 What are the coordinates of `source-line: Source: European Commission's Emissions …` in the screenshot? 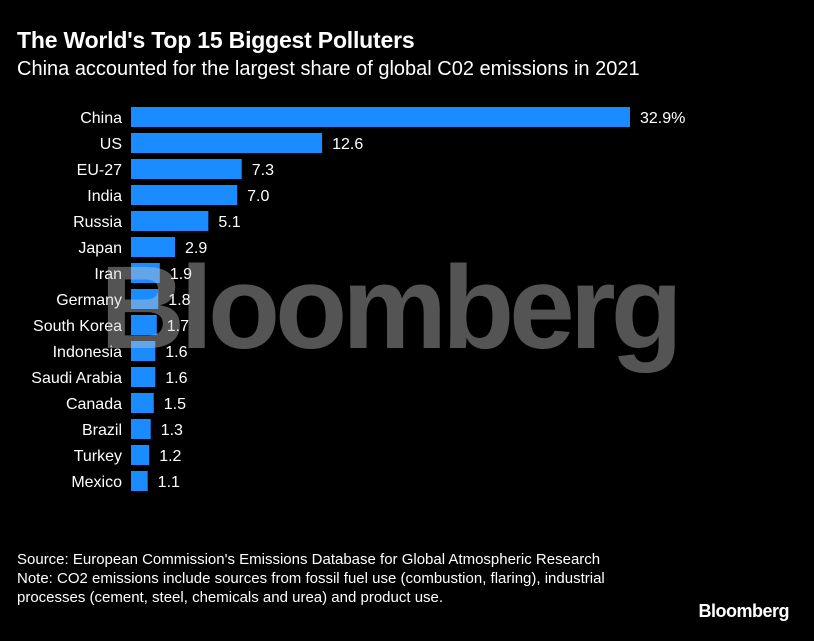 It's located at (309, 559).